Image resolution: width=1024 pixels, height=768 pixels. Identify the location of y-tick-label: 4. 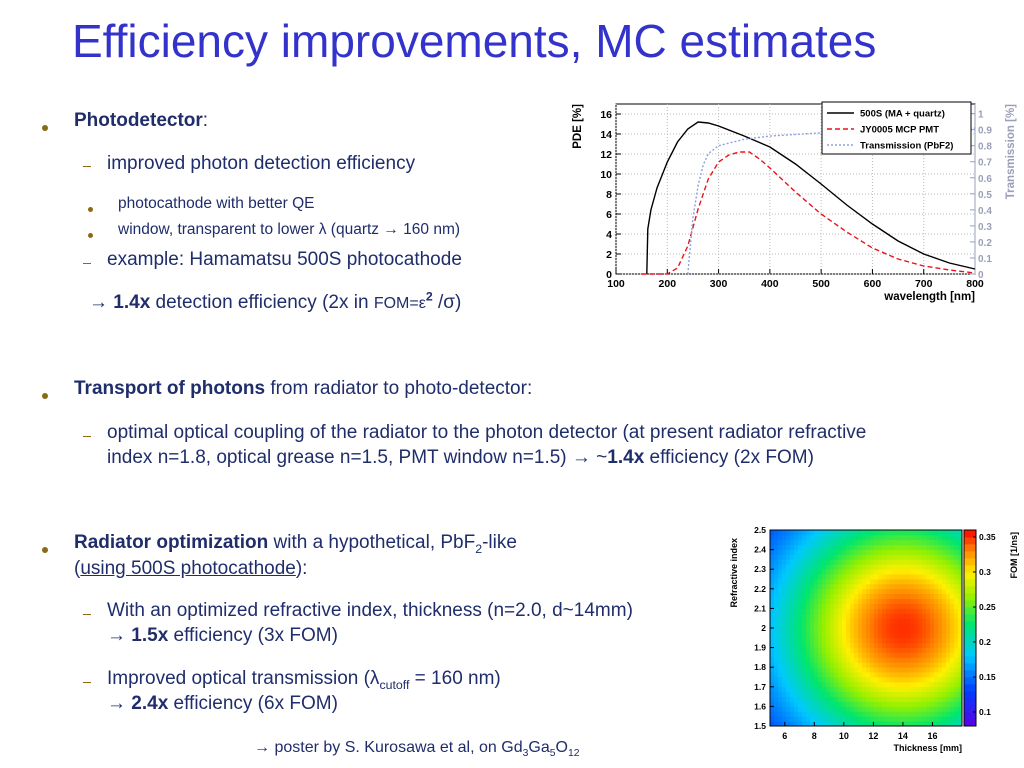
(609, 235).